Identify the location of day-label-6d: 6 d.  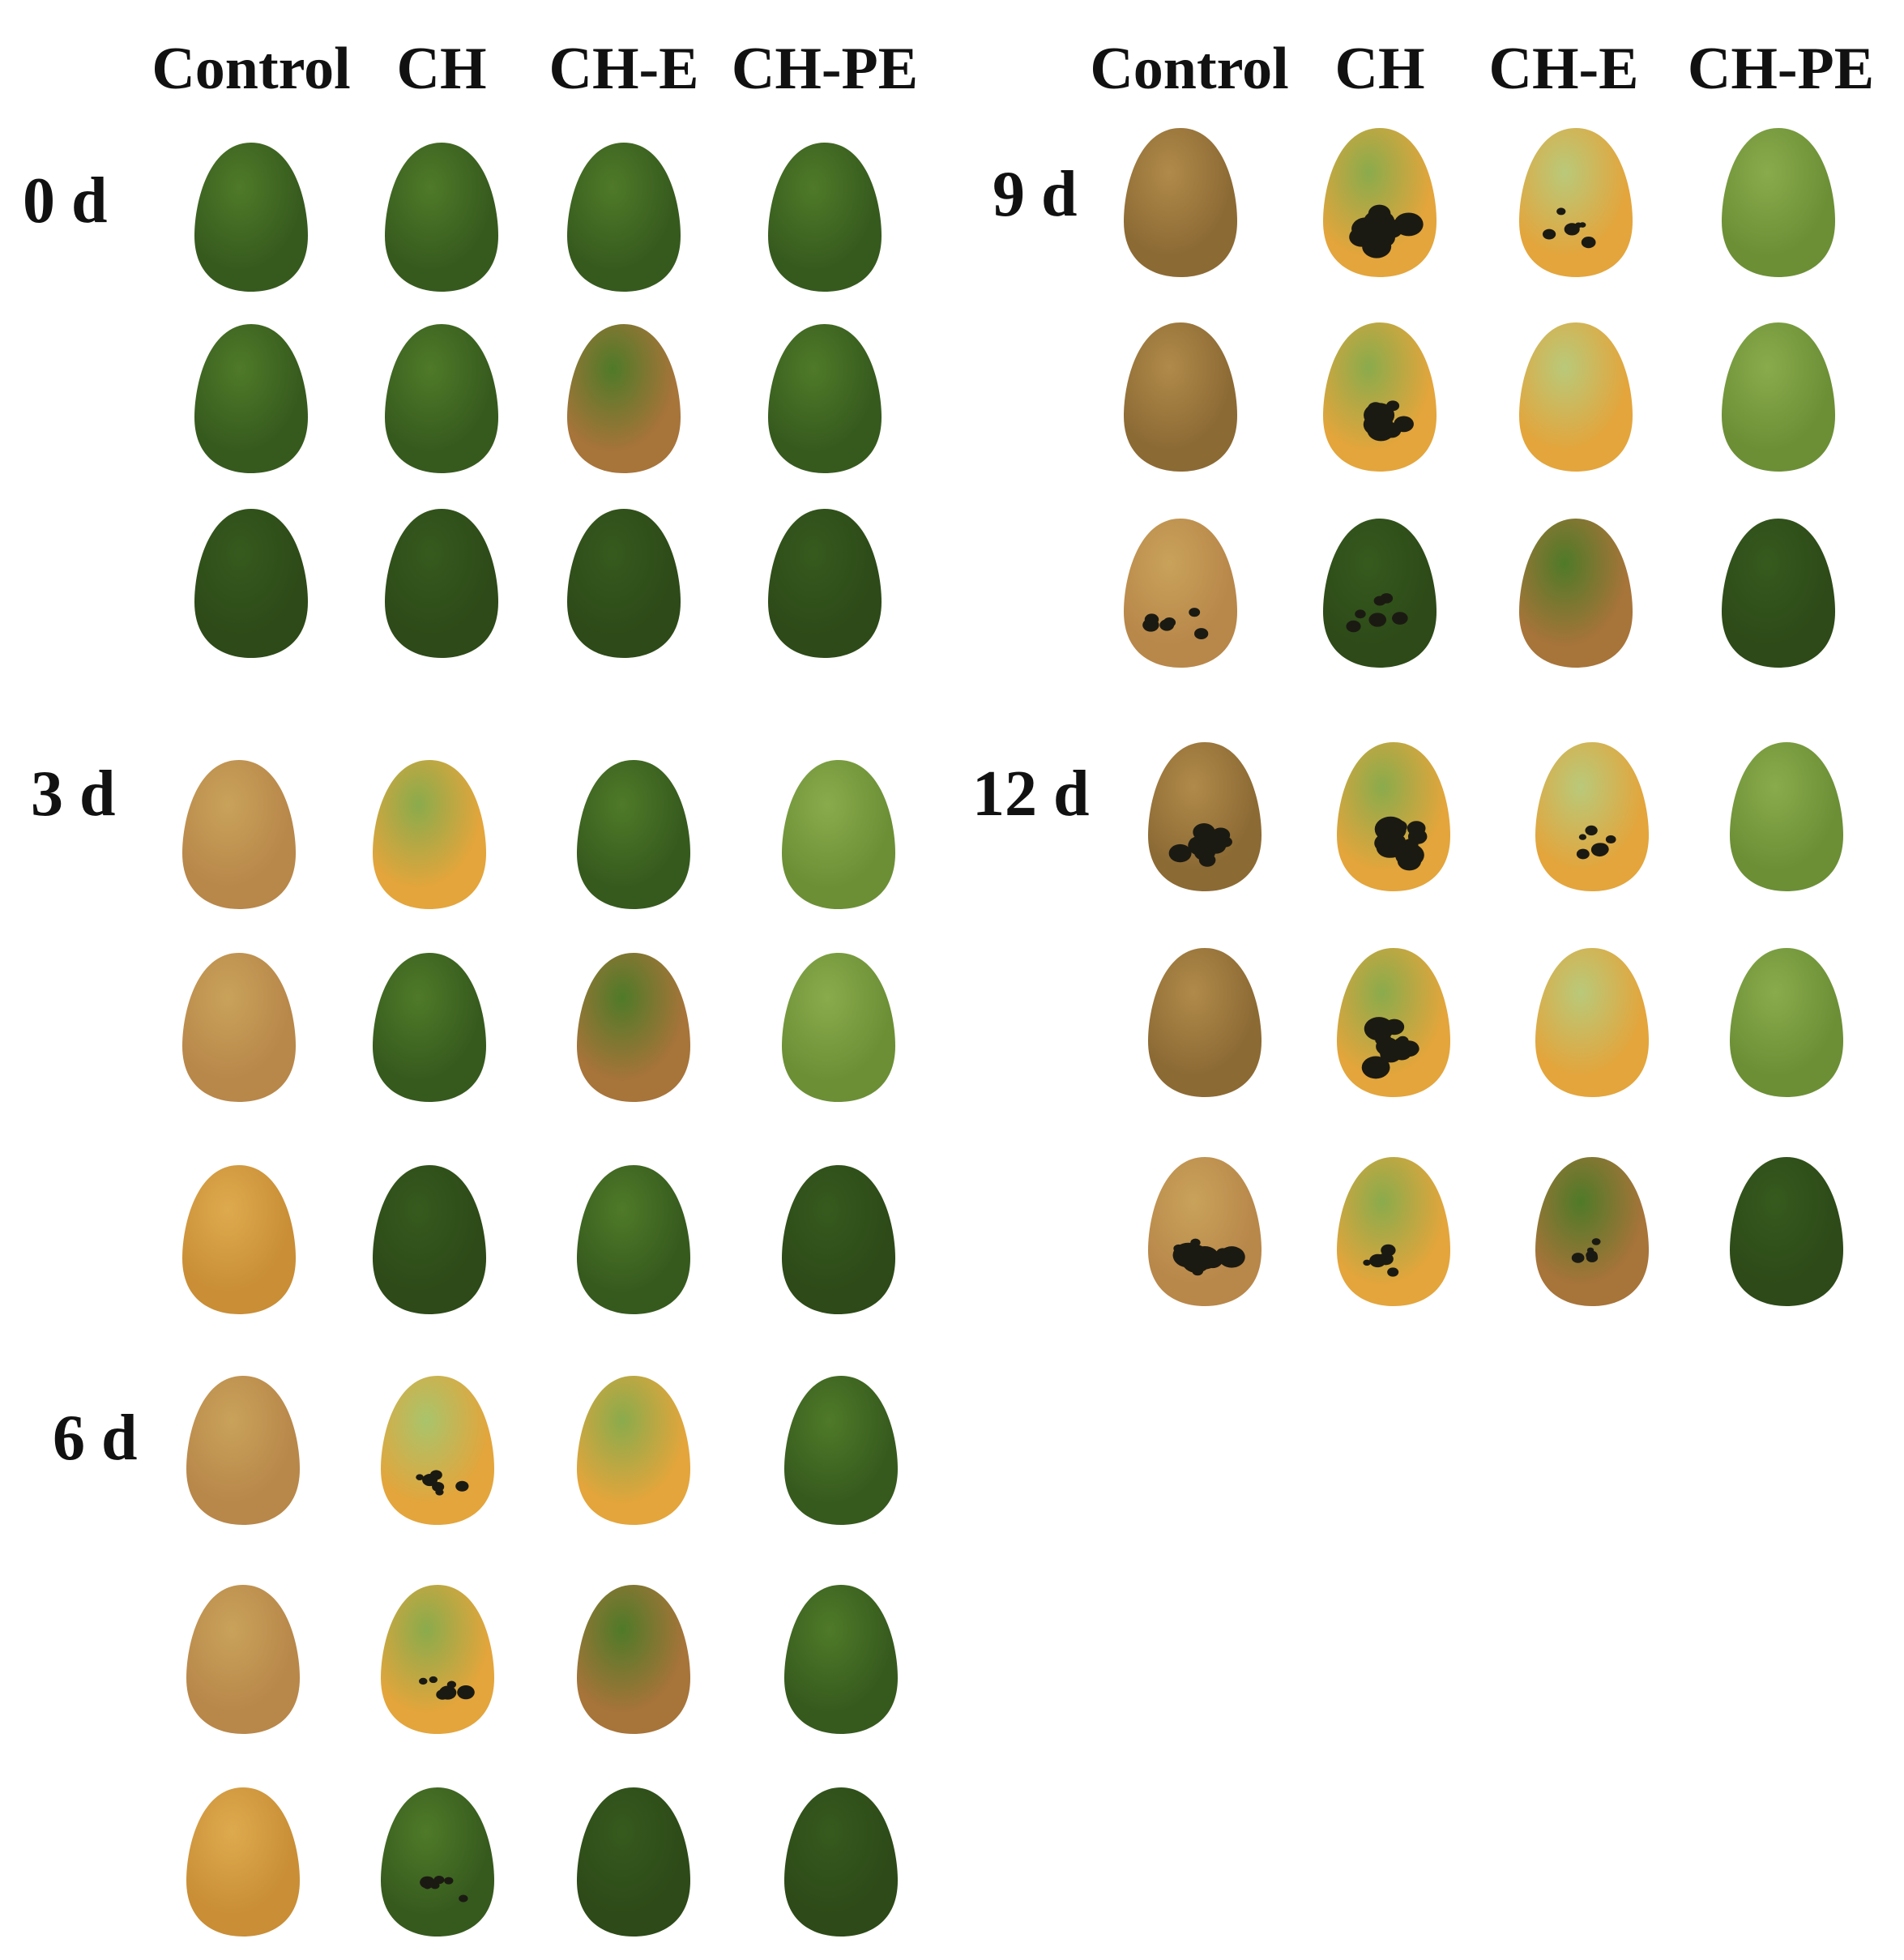
(95, 1438).